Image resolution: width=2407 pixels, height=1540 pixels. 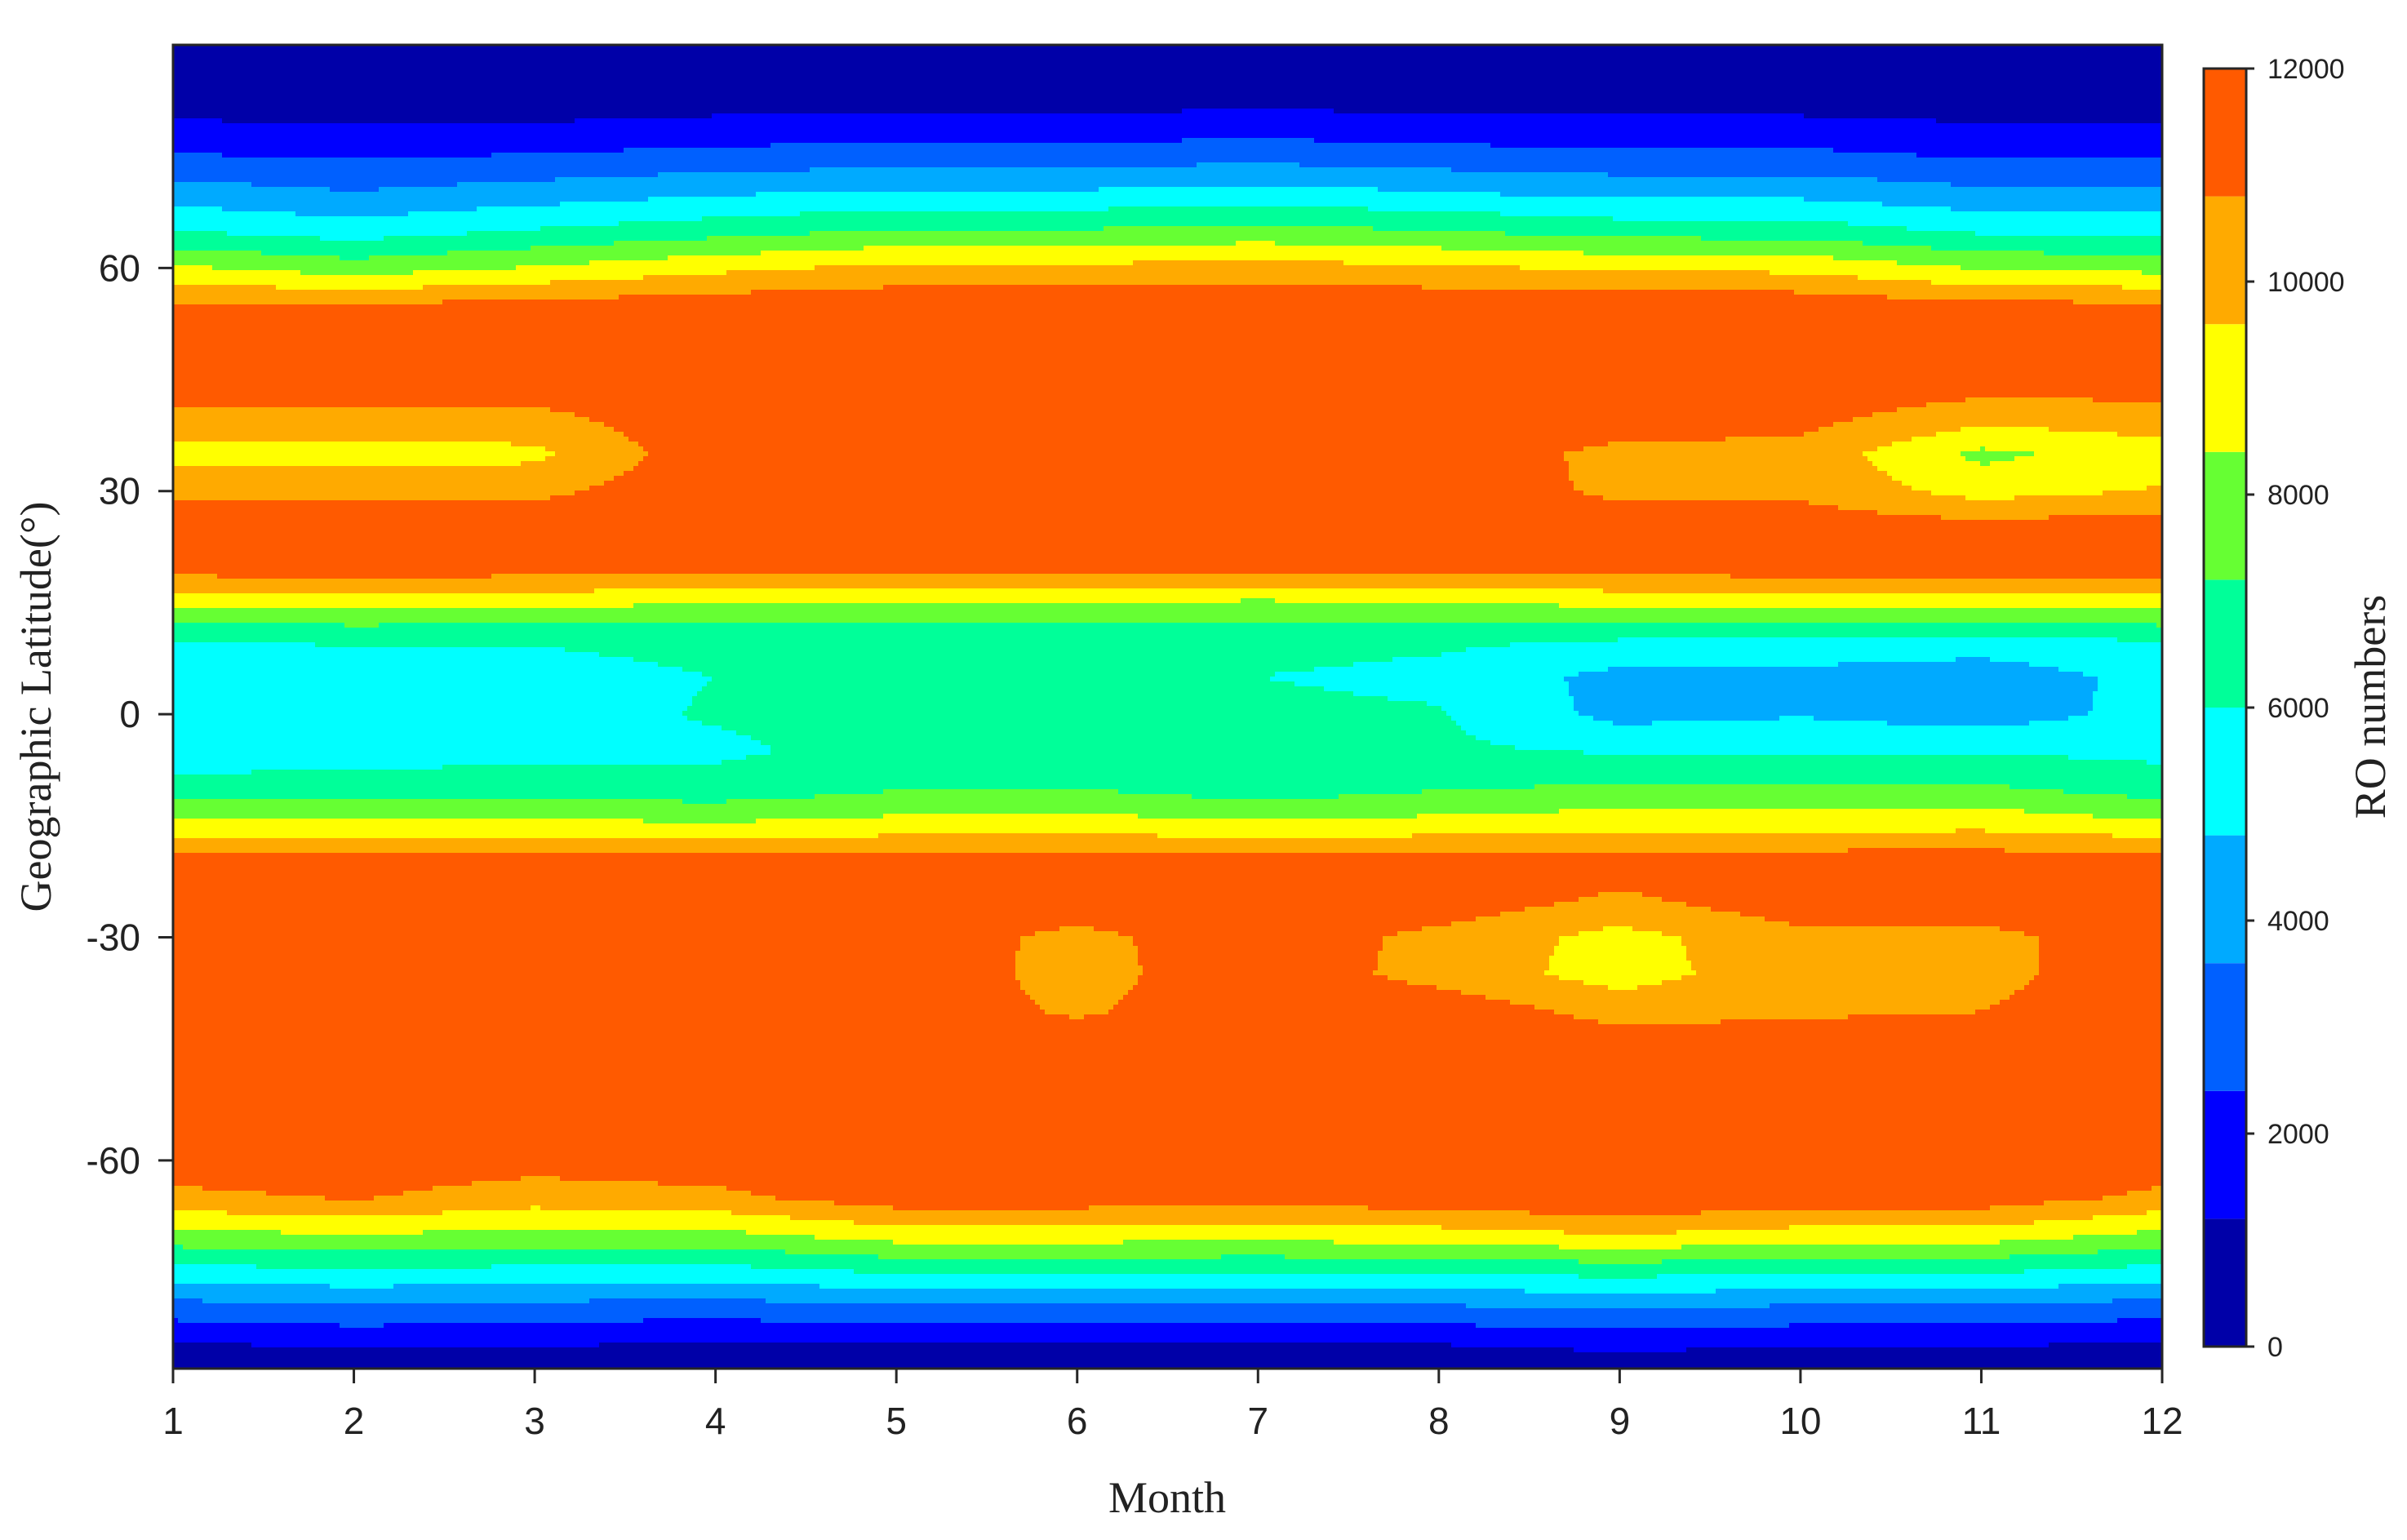 I want to click on colorbar-tick-label: 4000, so click(x=2298, y=921).